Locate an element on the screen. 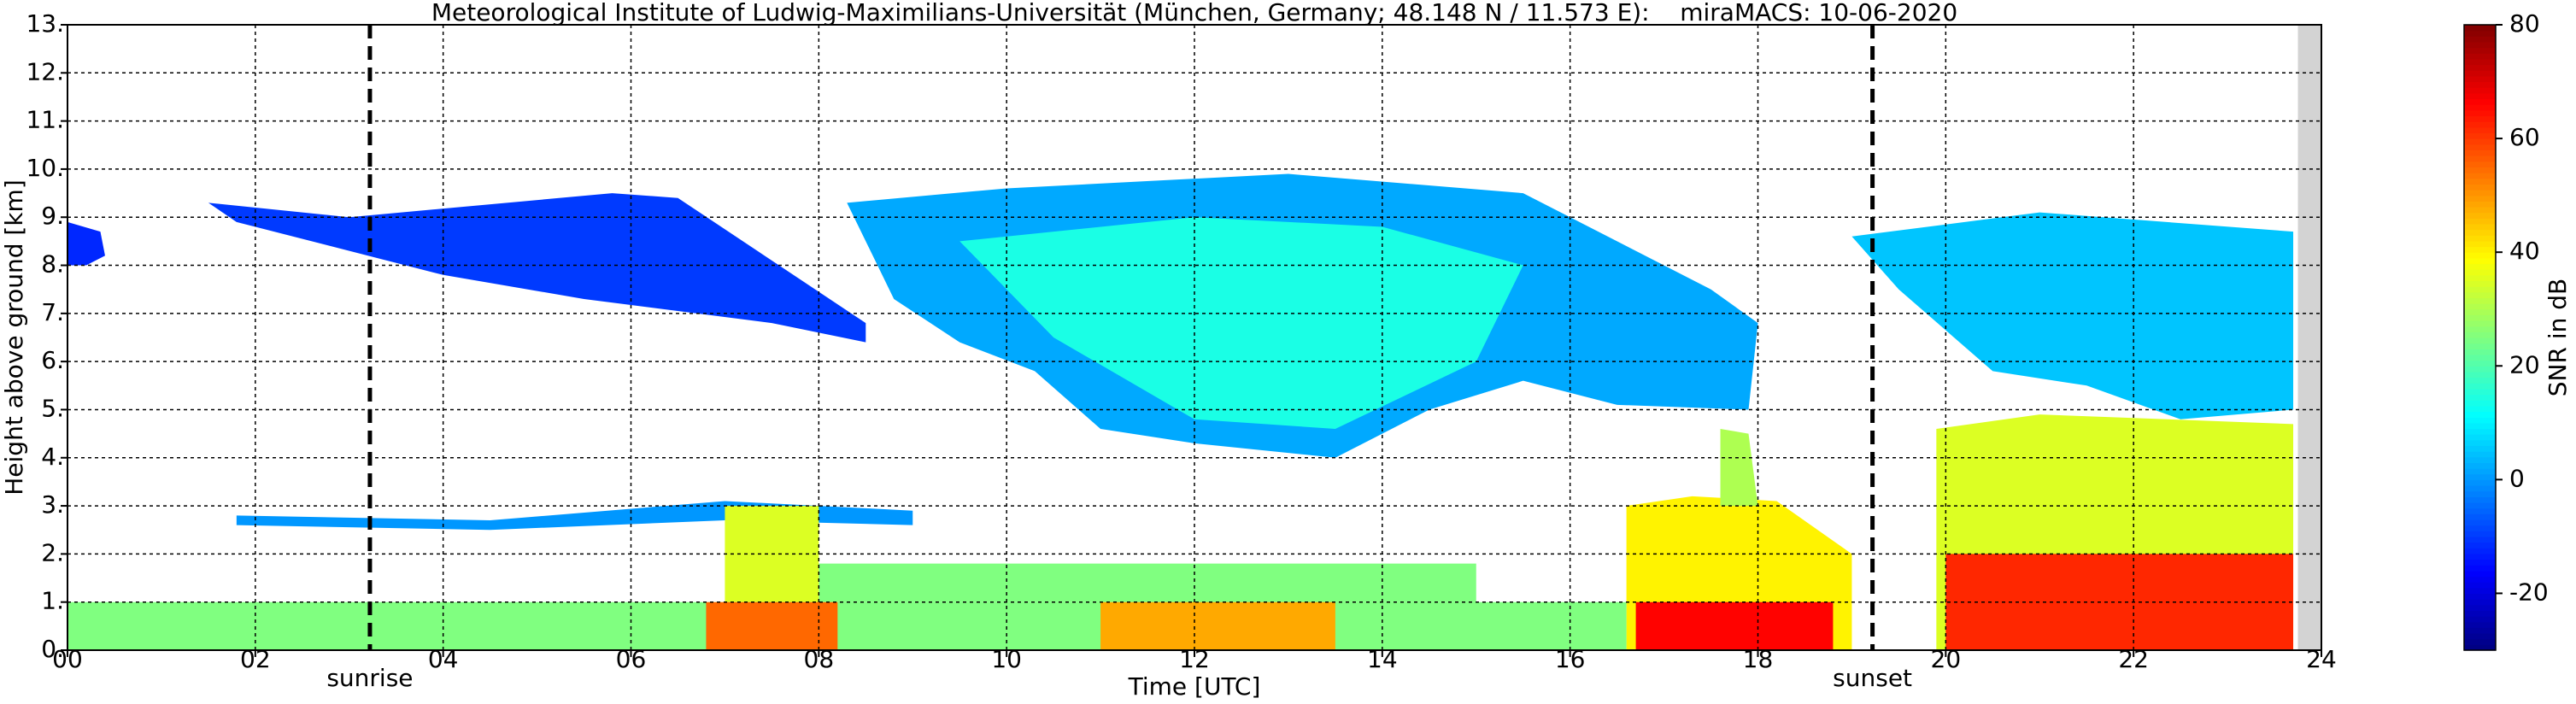 Image resolution: width=2576 pixels, height=704 pixels. y-tick-label: 1. is located at coordinates (52, 601).